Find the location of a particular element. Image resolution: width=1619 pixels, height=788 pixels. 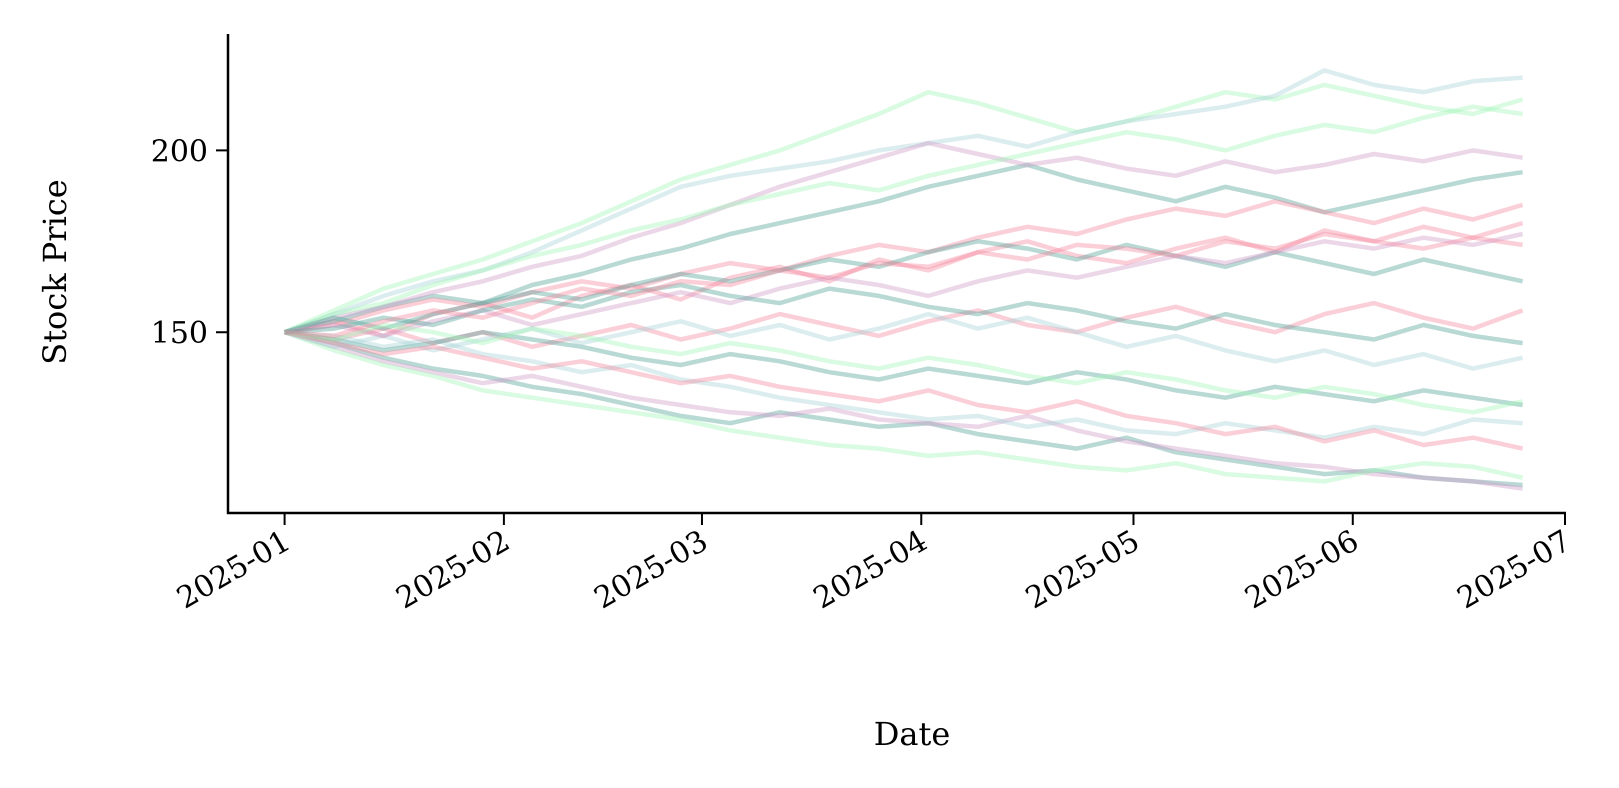

y-tick-label: 200 is located at coordinates (179, 151).